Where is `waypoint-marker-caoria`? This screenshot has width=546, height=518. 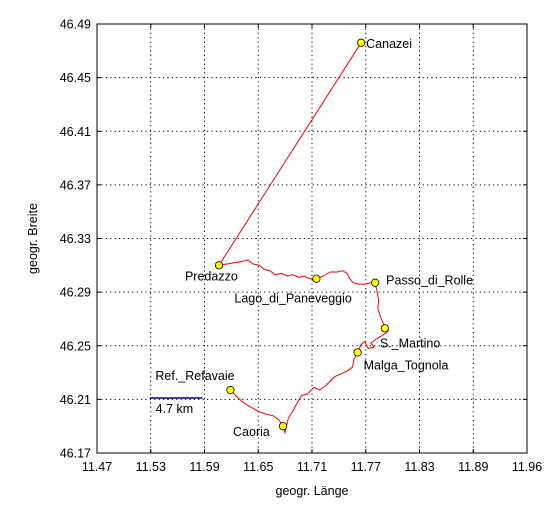 waypoint-marker-caoria is located at coordinates (283, 426).